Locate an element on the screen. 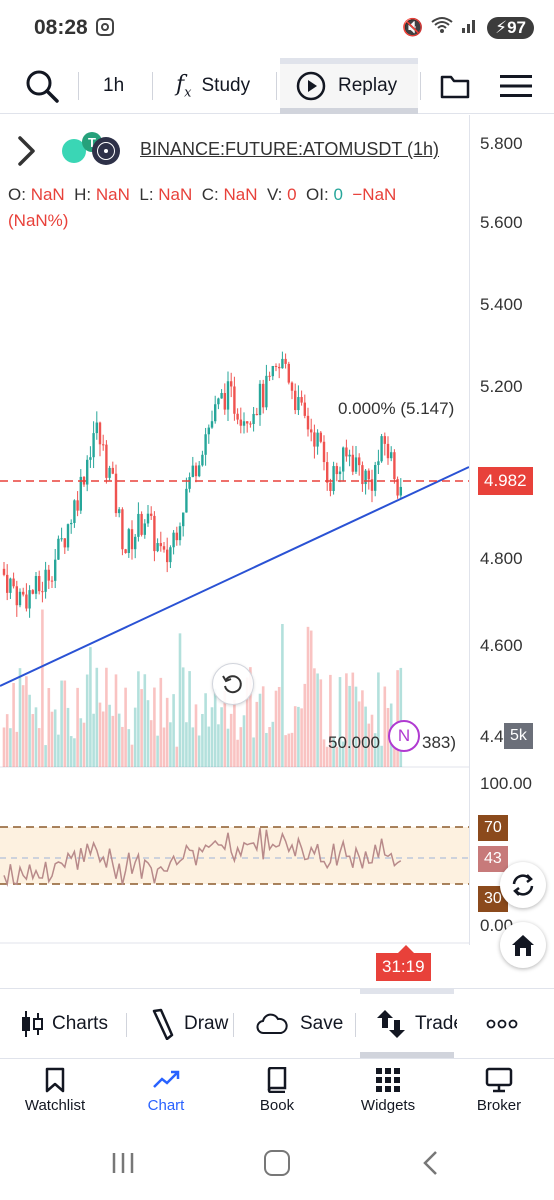 Image resolution: width=554 pixels, height=1200 pixels. sync-button is located at coordinates (523, 885).